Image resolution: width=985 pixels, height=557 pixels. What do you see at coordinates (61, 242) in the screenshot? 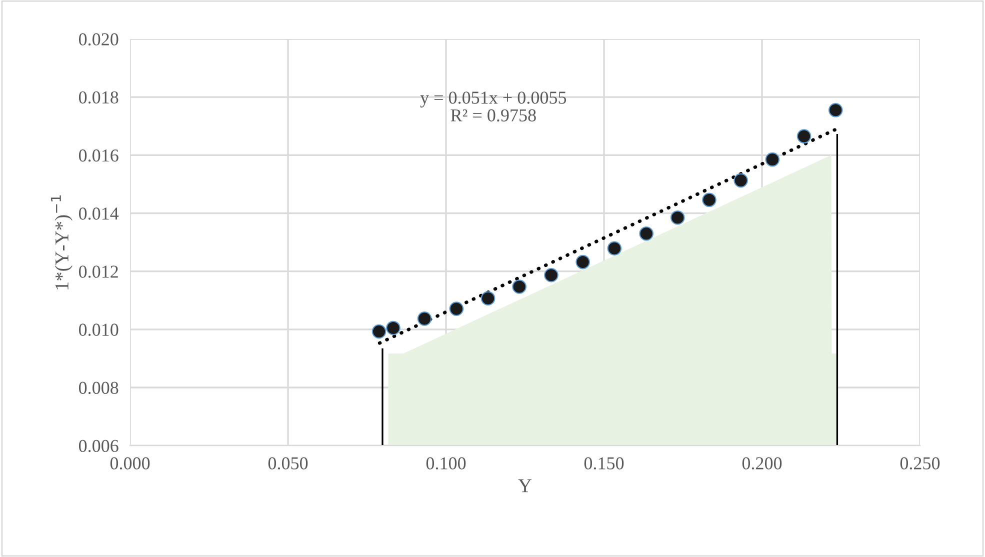
I see `y-axis-title: 1*(Y-Y*)$^{−1}$` at bounding box center [61, 242].